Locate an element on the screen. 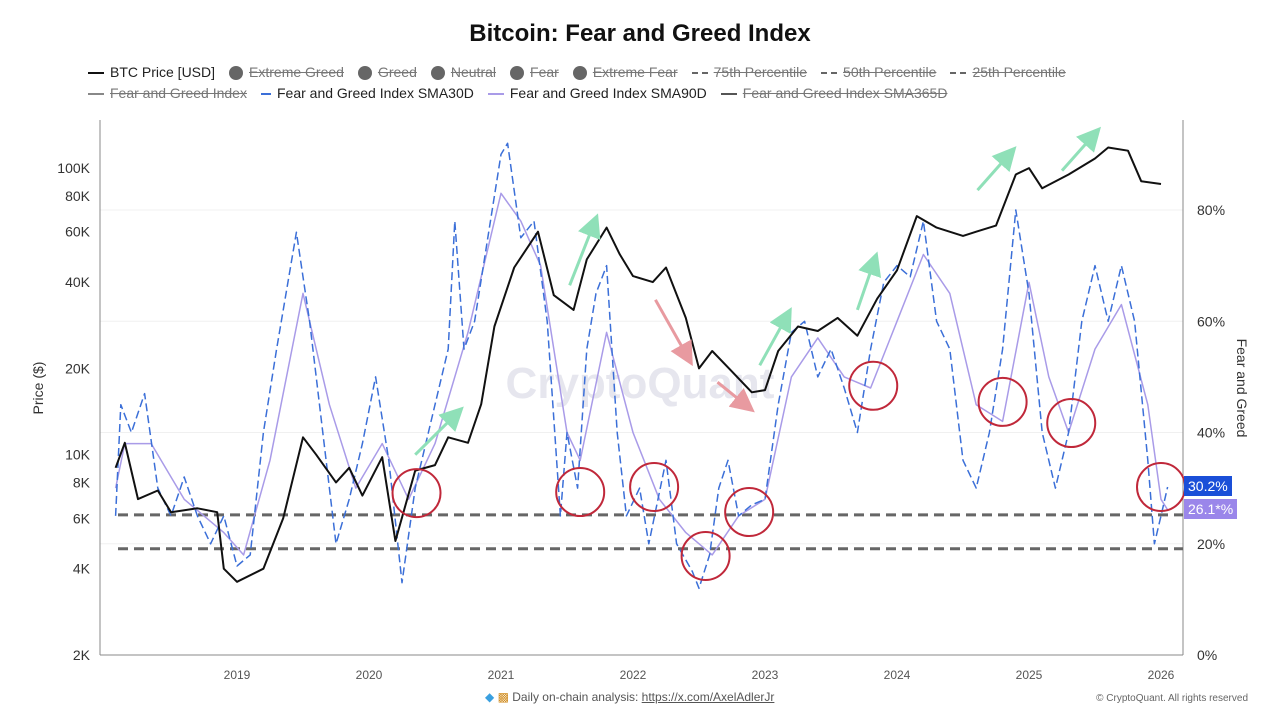  legend-item: Greed is located at coordinates (387, 72).